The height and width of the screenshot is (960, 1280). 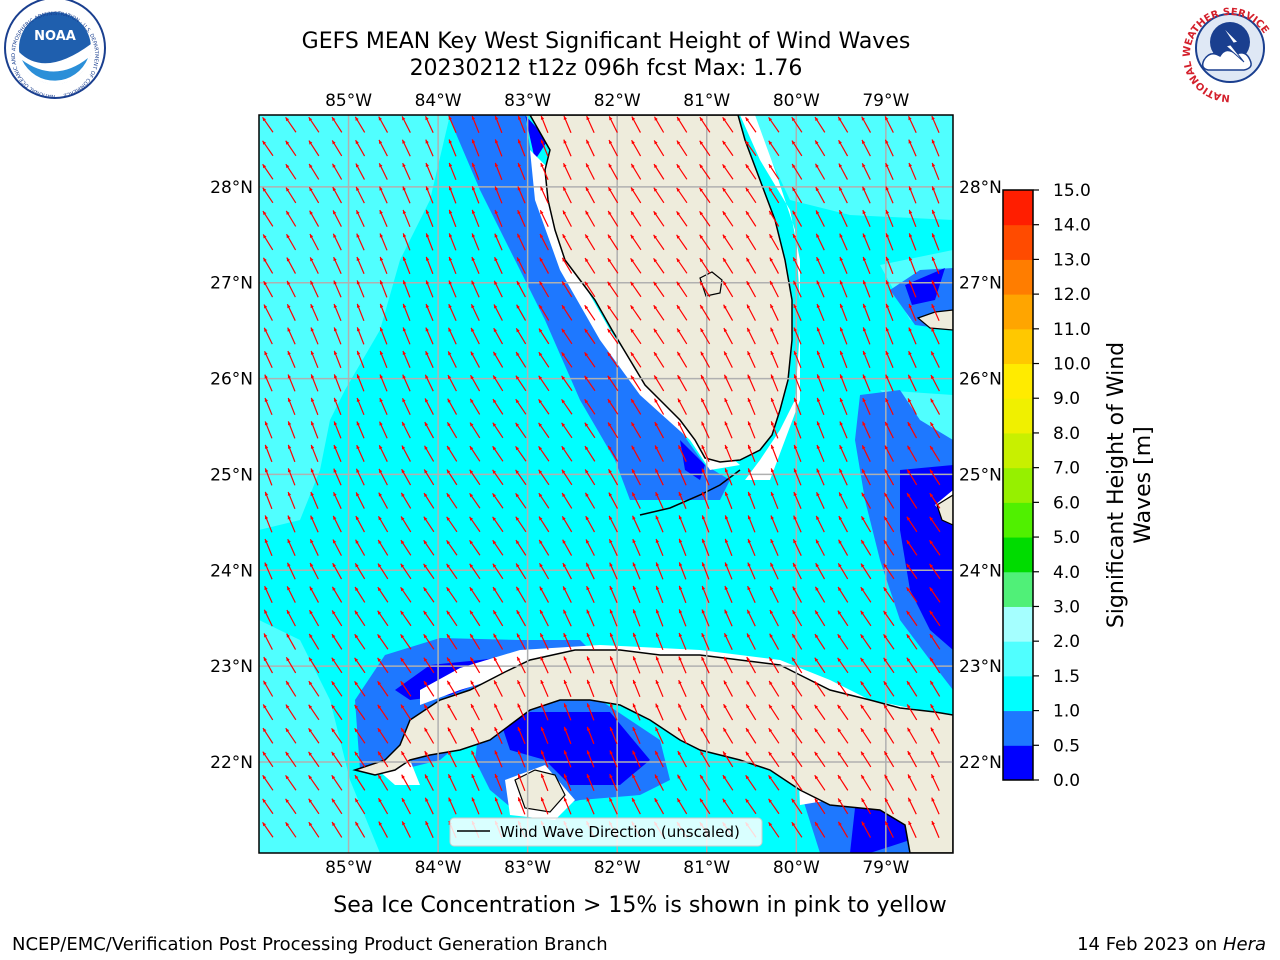 I want to click on colorbar-swatch, so click(x=1018, y=242).